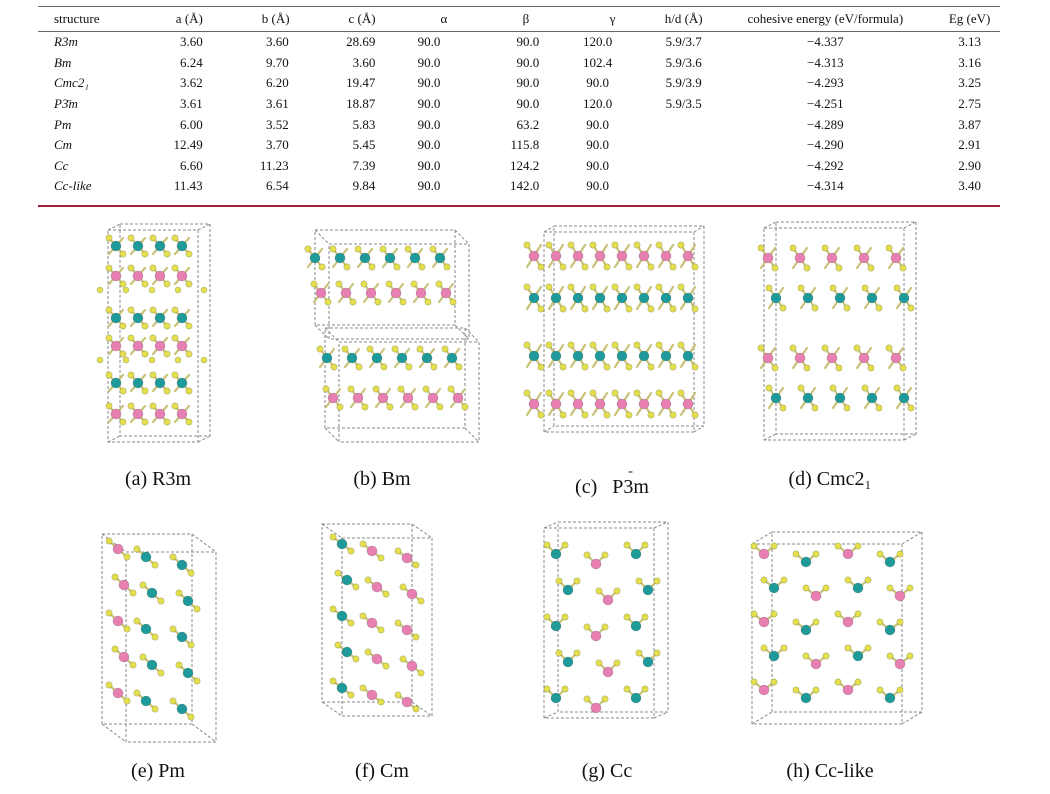 The height and width of the screenshot is (794, 1050). I want to click on structure-panel-c, so click(614, 334).